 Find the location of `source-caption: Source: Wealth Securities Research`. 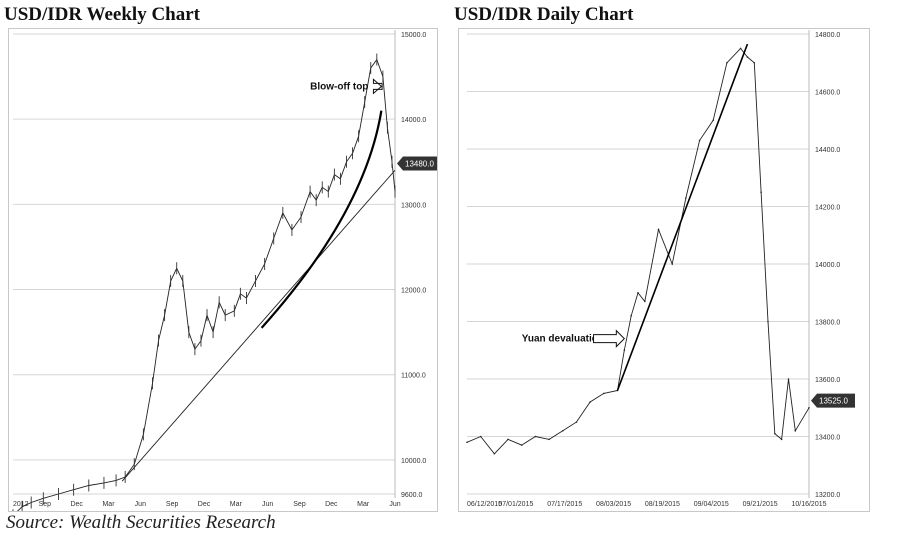

source-caption: Source: Wealth Securities Research is located at coordinates (141, 522).